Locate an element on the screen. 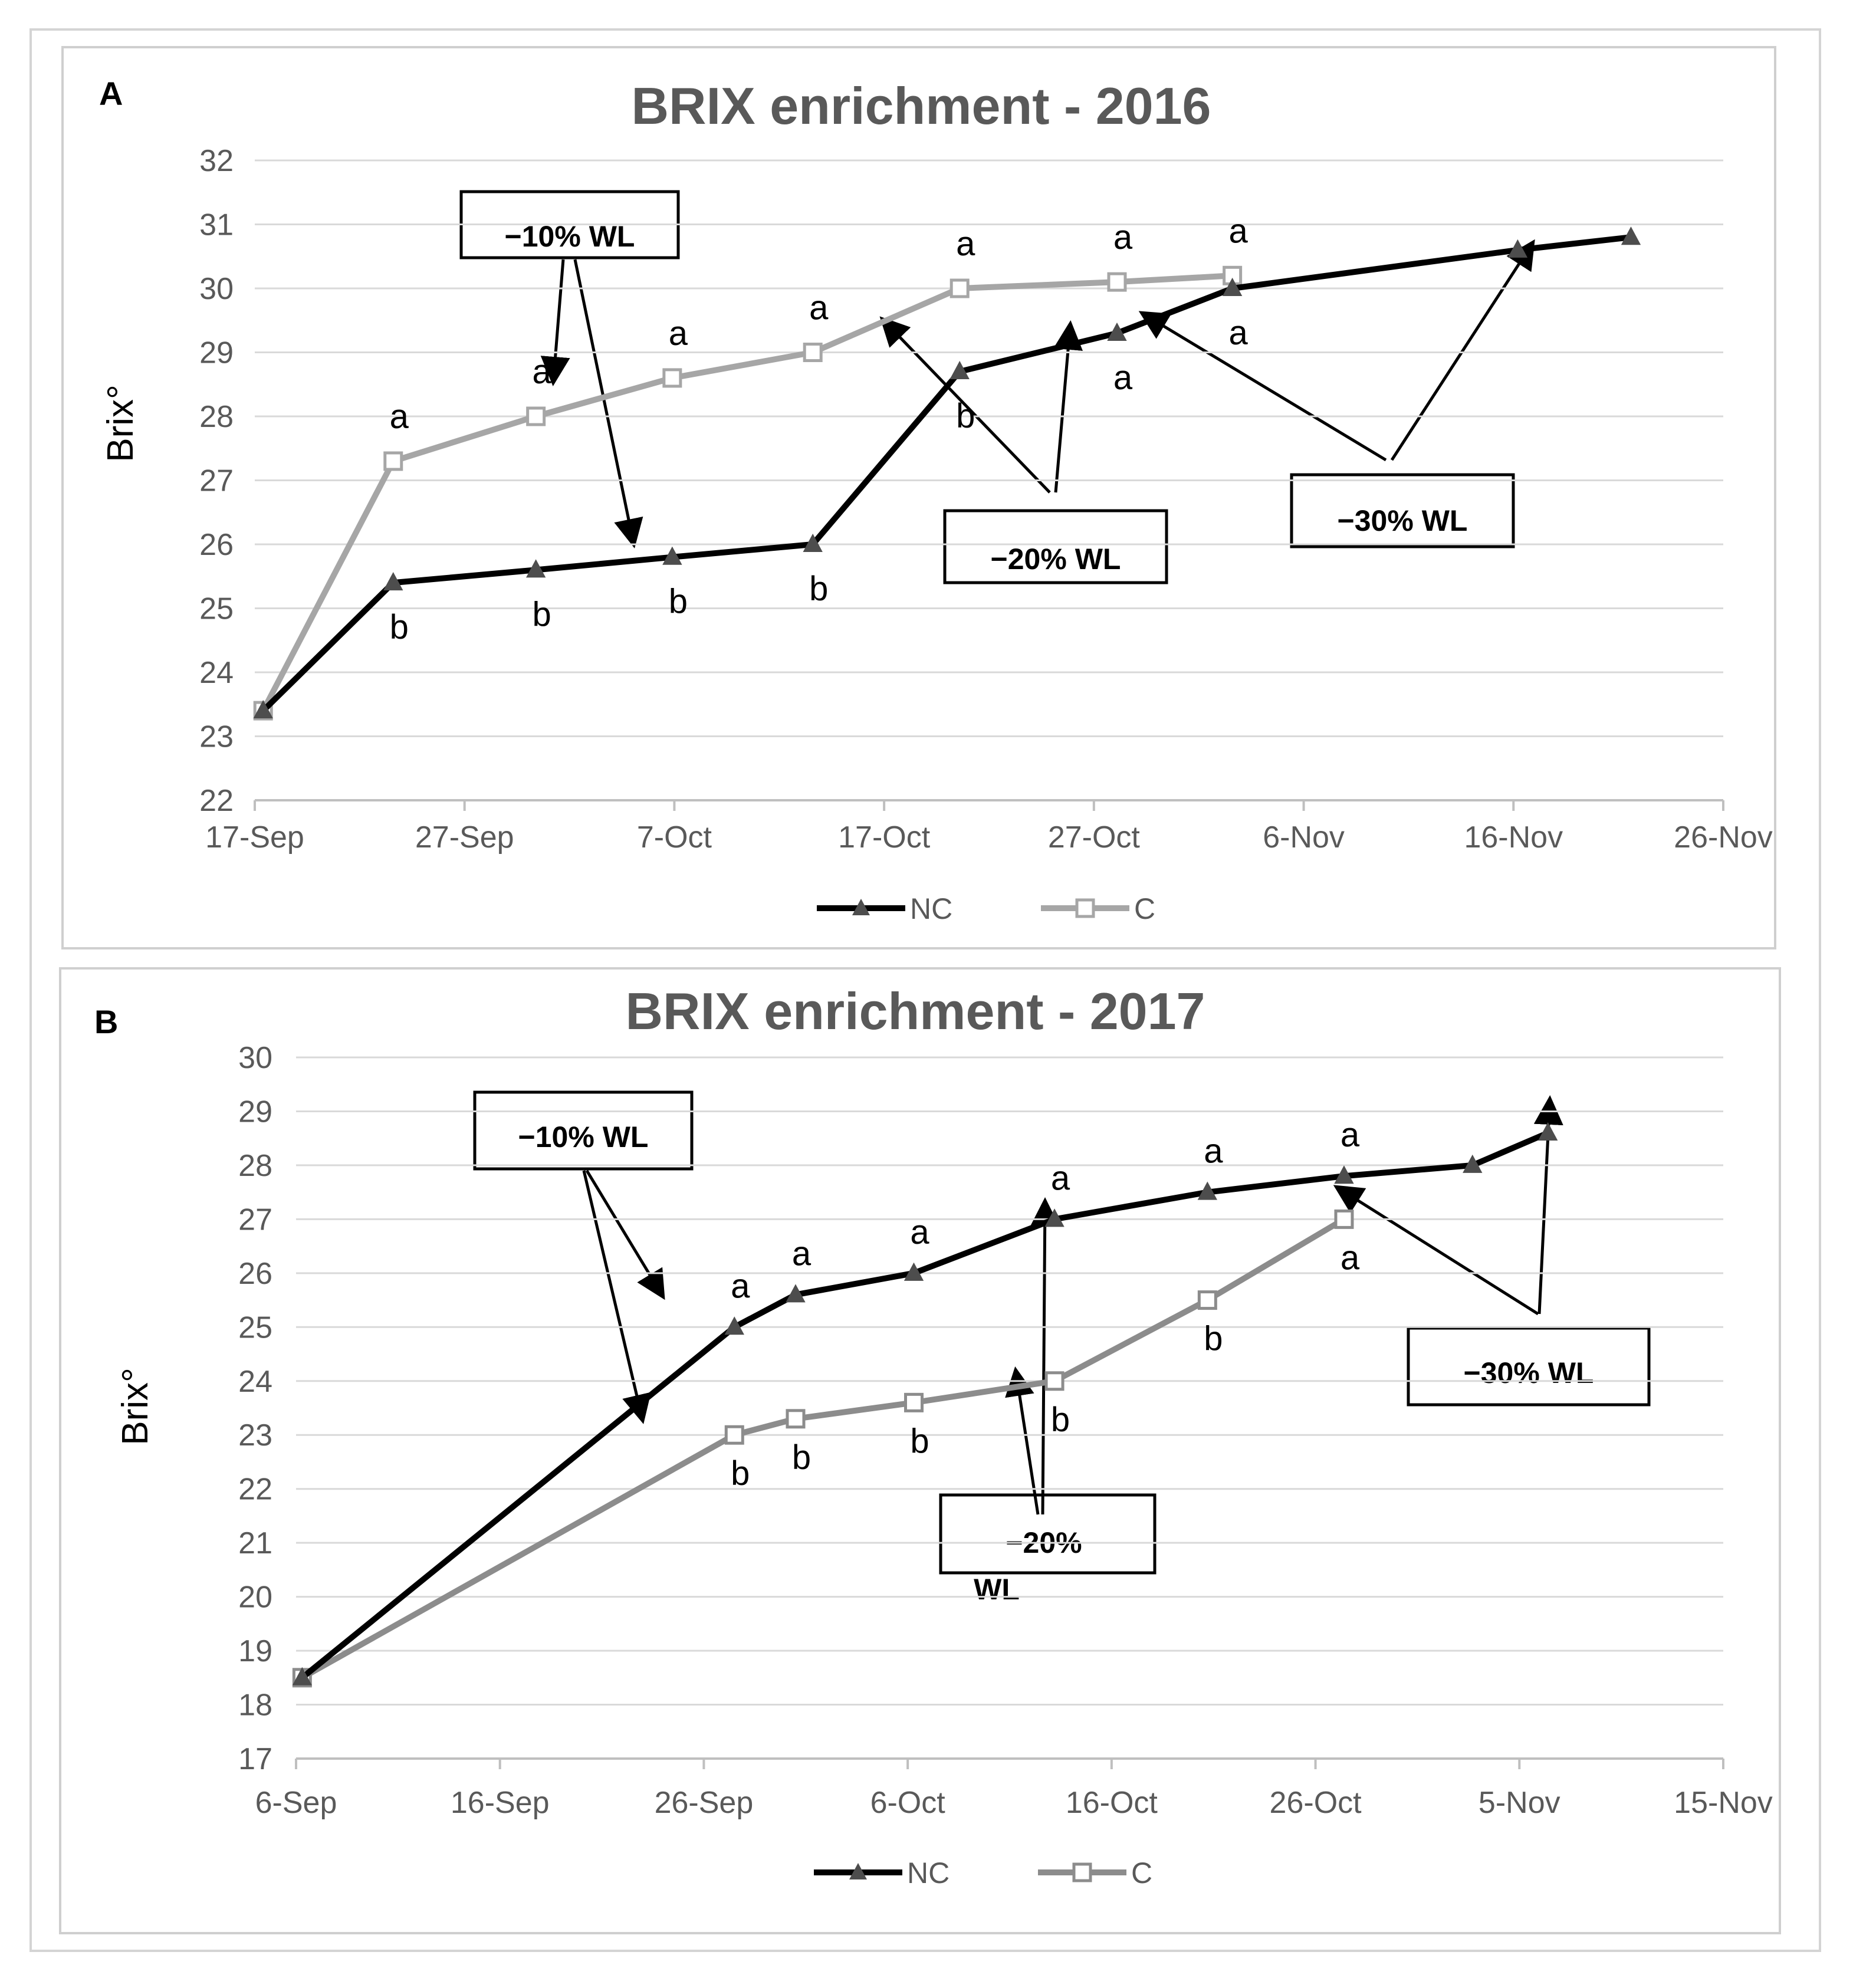  annotation-b-10wl-box is located at coordinates (583, 1130).